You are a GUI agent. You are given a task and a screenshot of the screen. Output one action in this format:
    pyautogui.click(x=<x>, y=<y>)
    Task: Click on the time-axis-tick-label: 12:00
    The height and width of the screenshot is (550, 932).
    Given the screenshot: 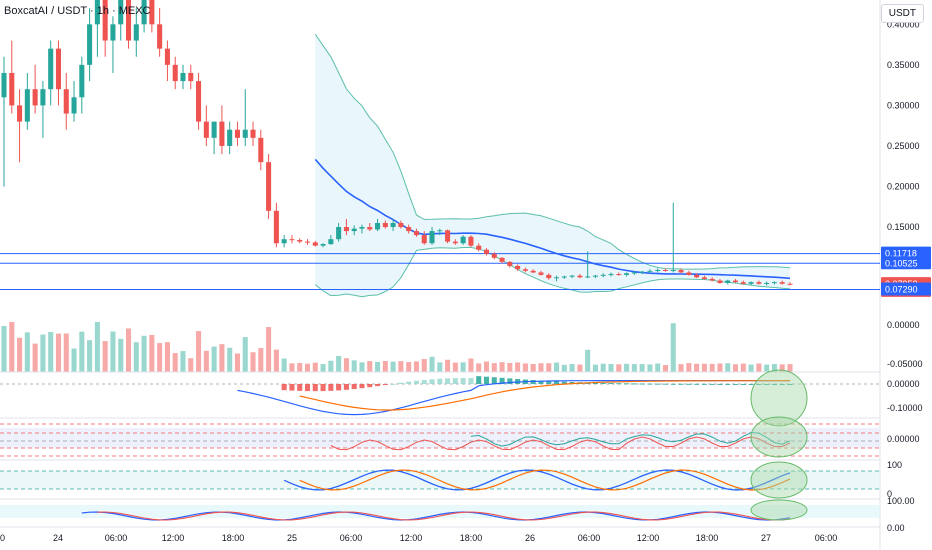 What is the action you would take?
    pyautogui.click(x=173, y=538)
    